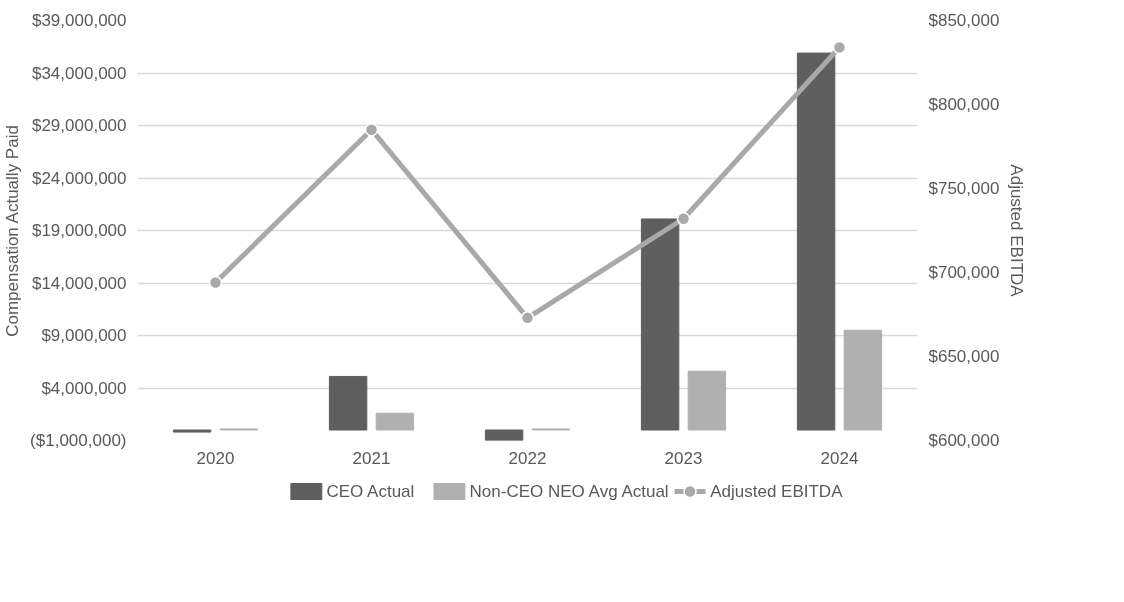 The image size is (1124, 602). Describe the element at coordinates (79, 283) in the screenshot. I see `y-tick-label: $14,000,000` at that location.